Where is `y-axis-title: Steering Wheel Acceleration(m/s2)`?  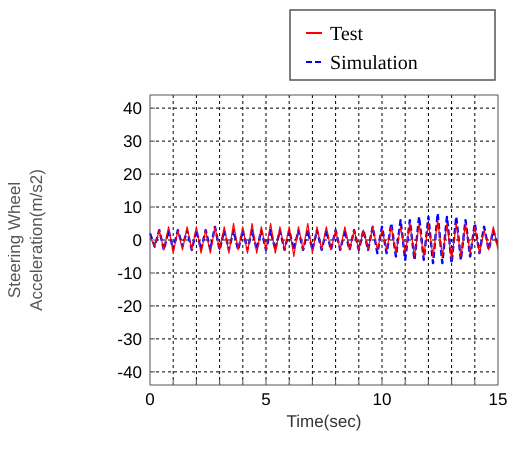
y-axis-title: Steering Wheel Acceleration(m/s2) is located at coordinates (25, 240).